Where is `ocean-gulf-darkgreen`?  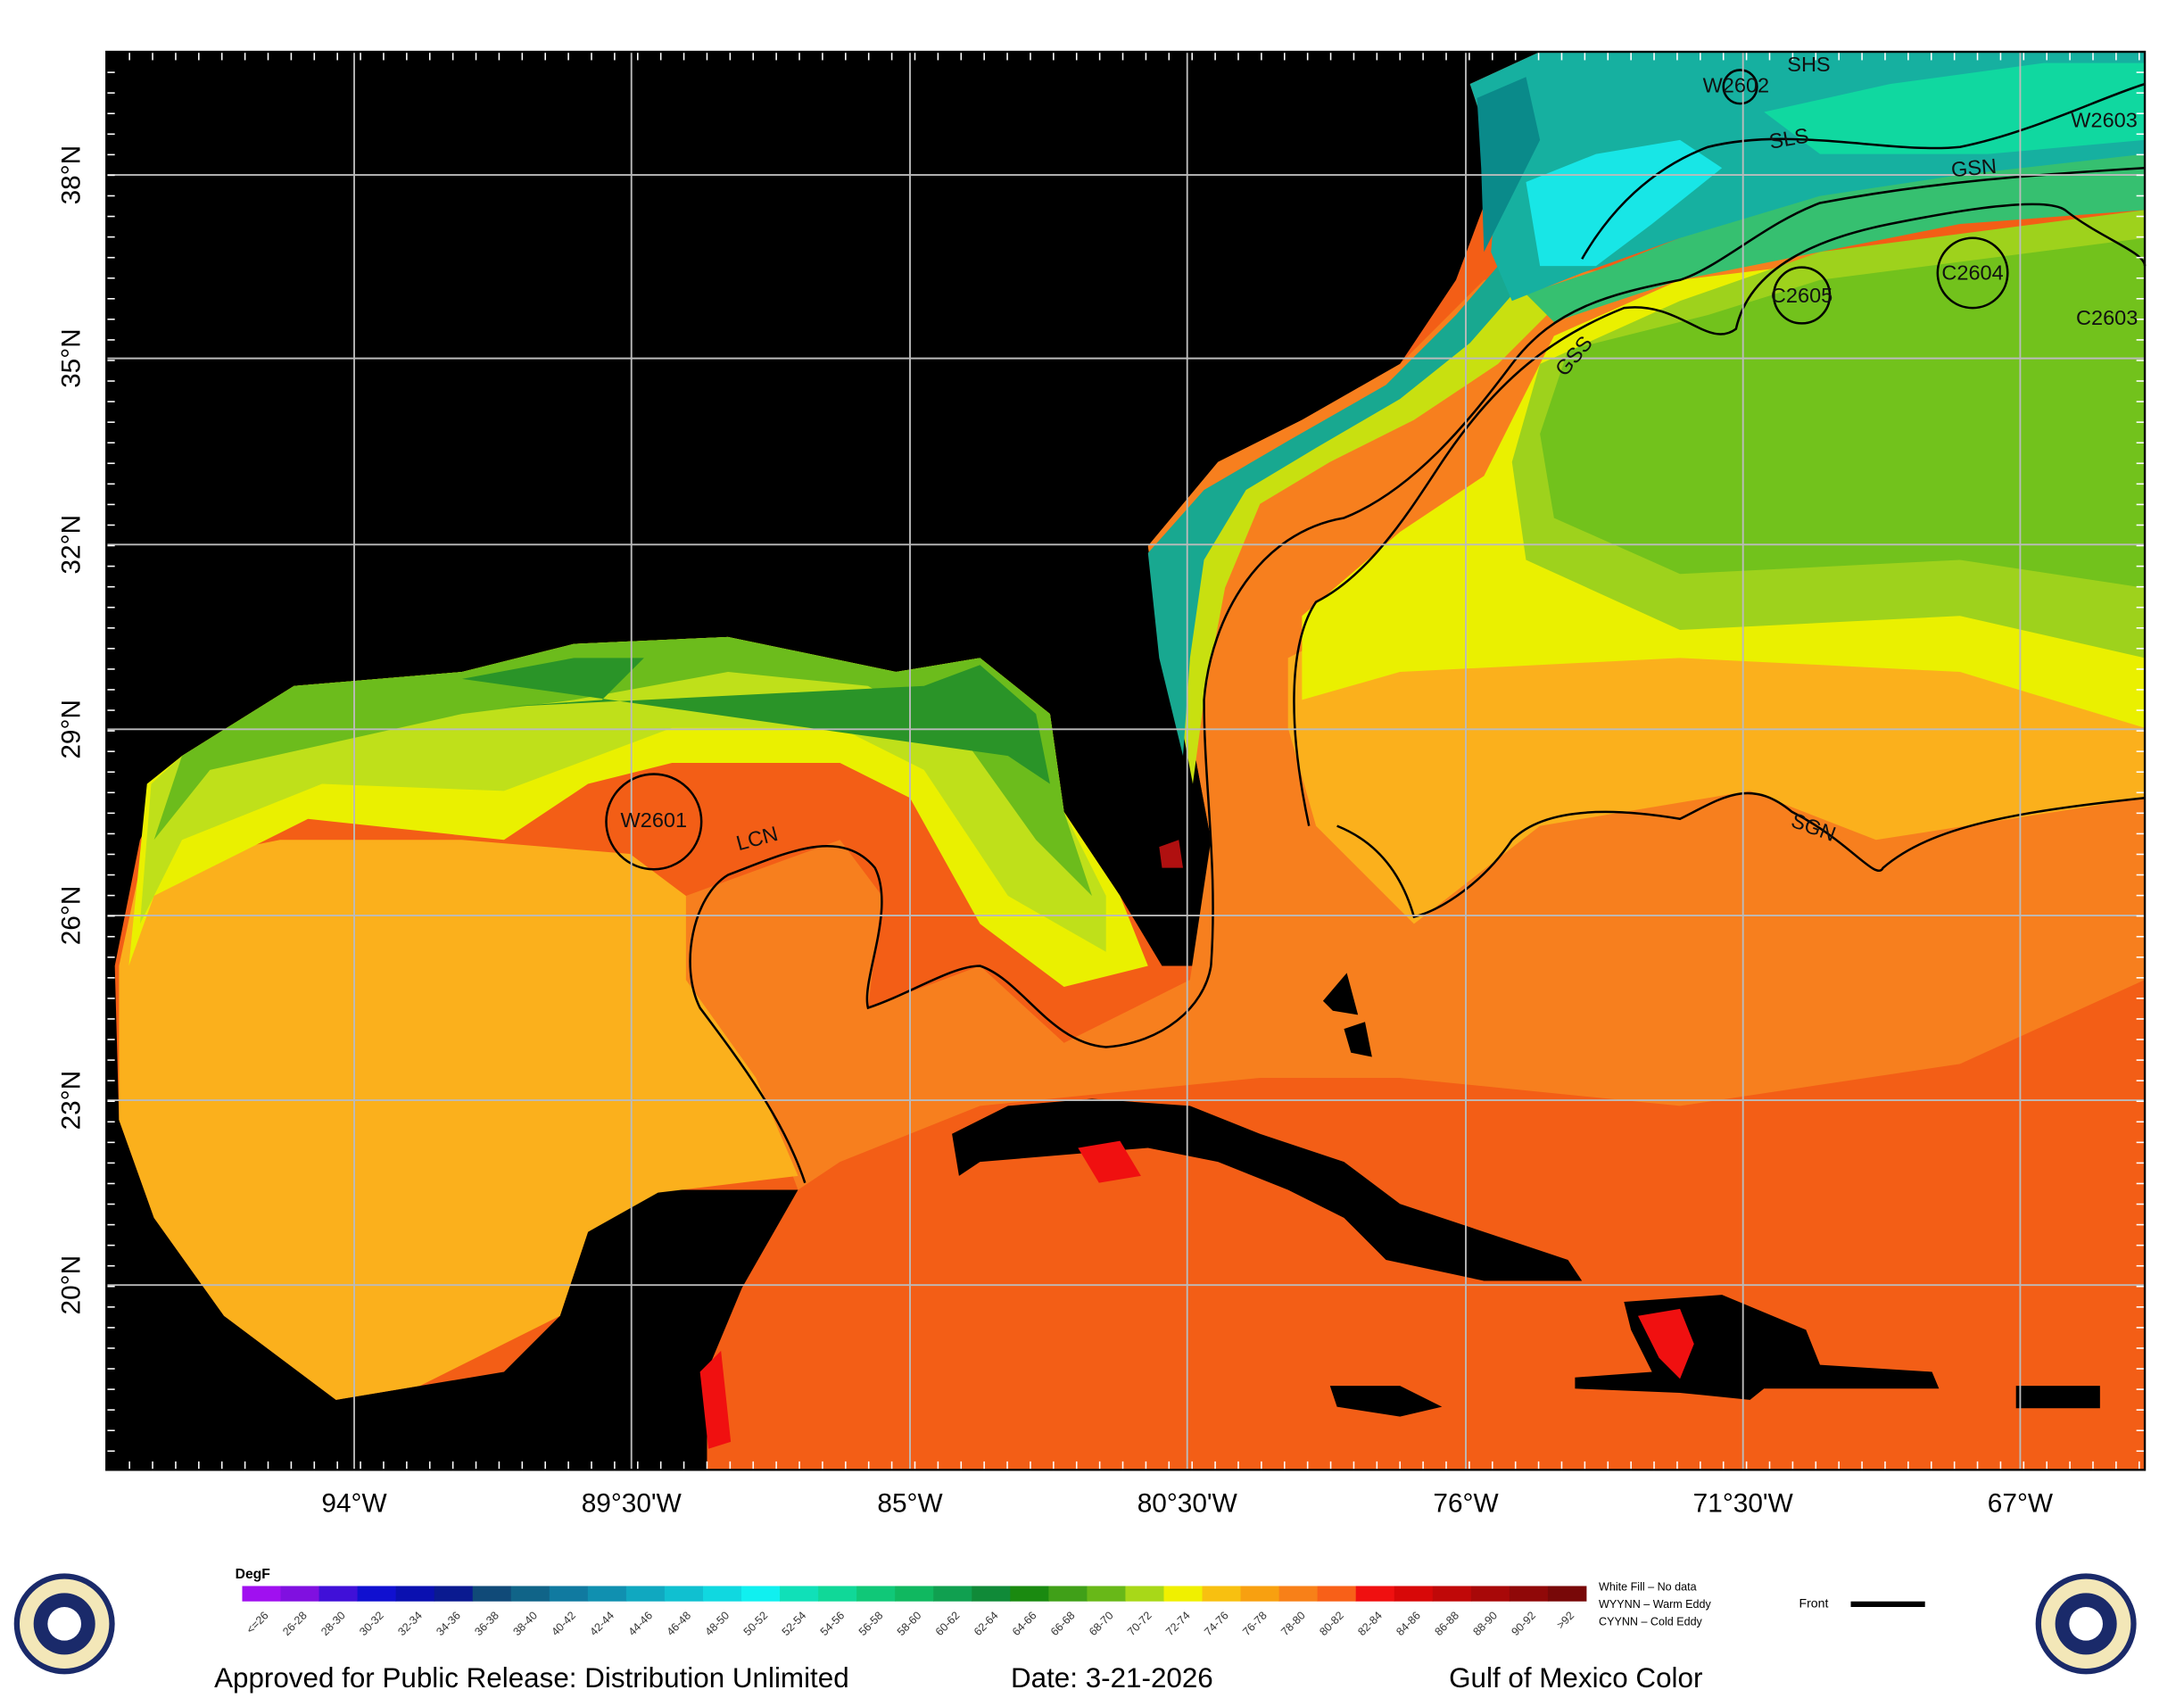
ocean-gulf-darkgreen is located at coordinates (756, 721).